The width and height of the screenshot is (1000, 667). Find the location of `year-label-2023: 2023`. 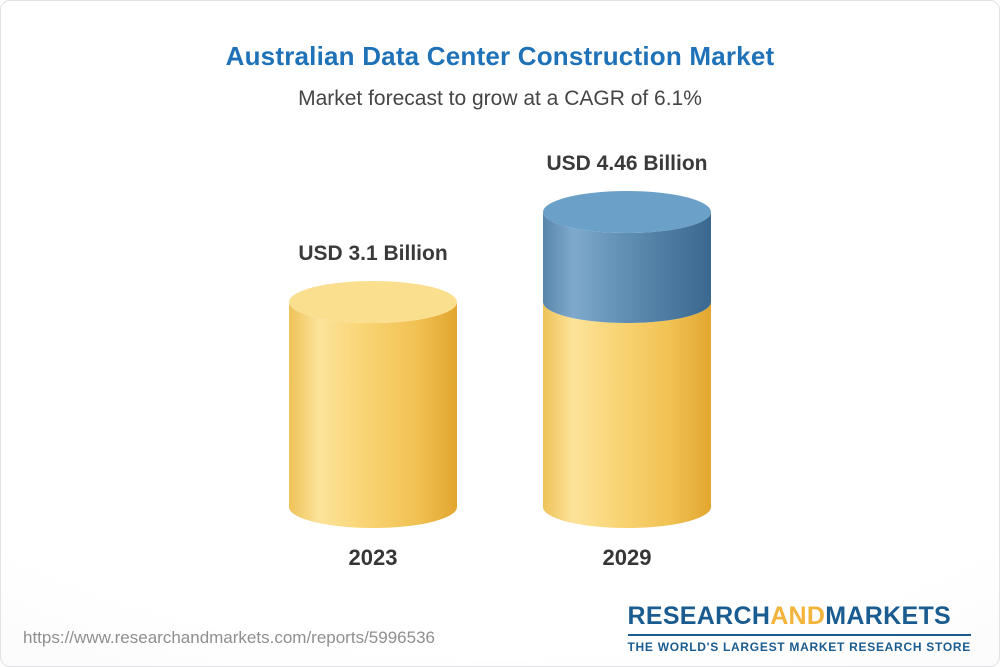

year-label-2023: 2023 is located at coordinates (373, 557).